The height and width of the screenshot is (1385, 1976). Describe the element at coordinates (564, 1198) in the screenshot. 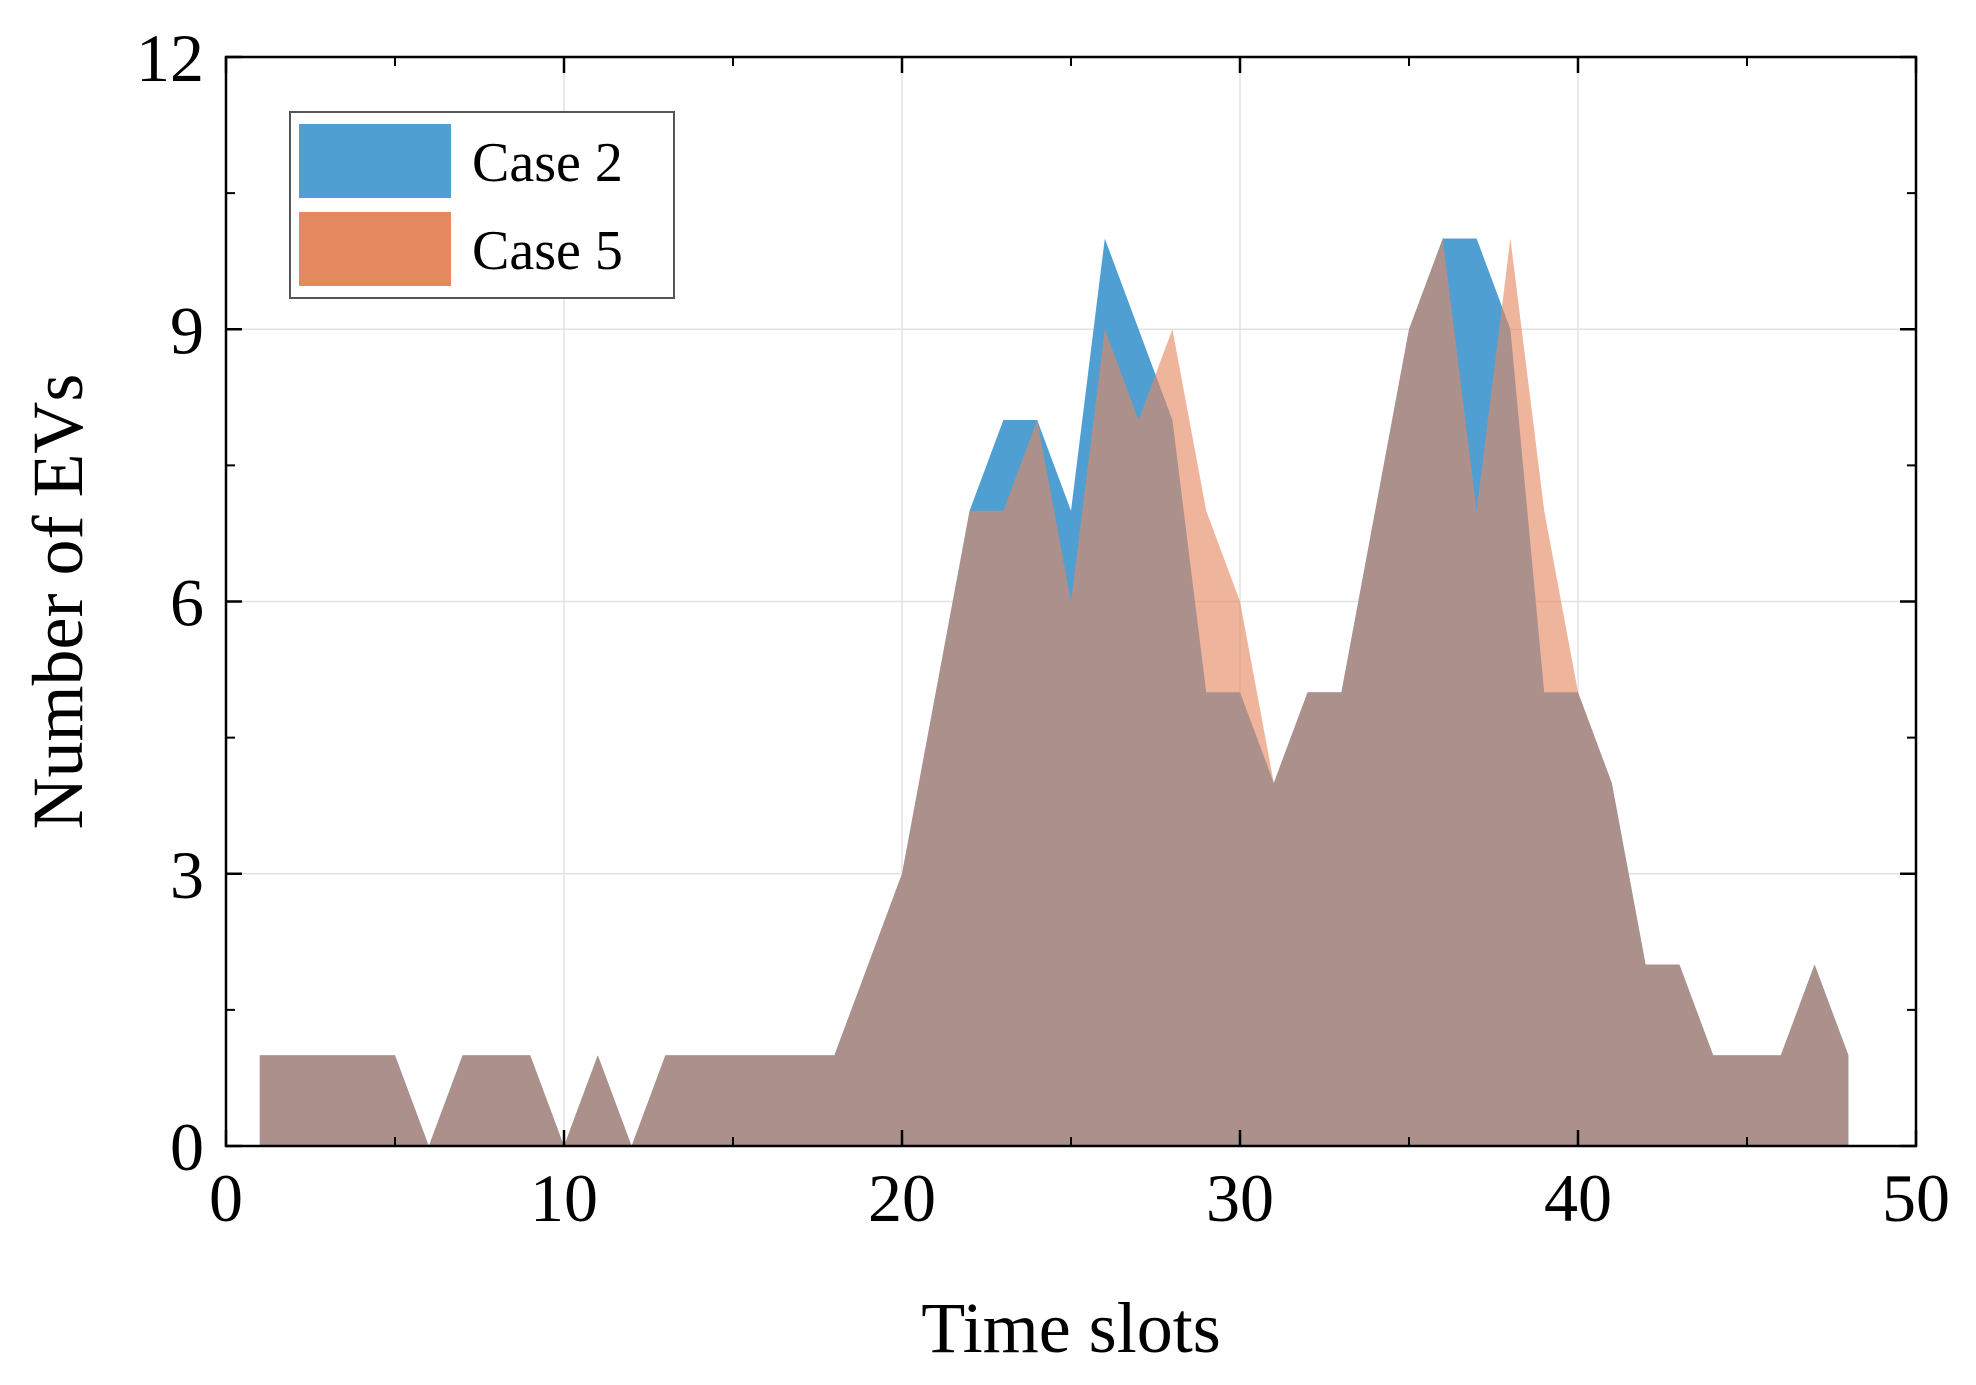

I see `x-tick-label-10: 10` at that location.